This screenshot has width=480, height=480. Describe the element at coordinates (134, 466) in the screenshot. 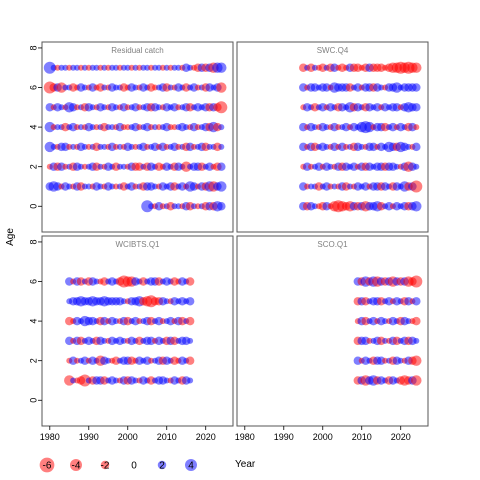

I see `legend-label: 0` at that location.